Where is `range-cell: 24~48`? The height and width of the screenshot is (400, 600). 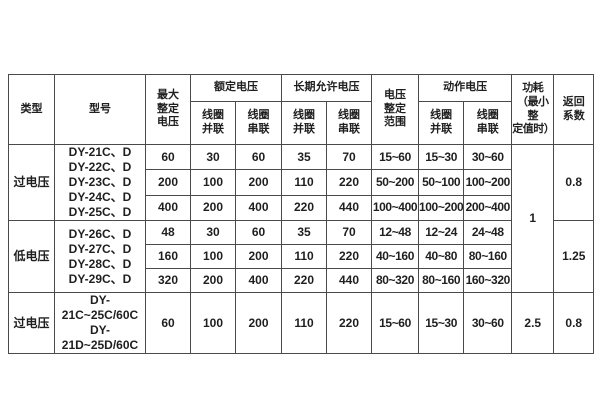 range-cell: 24~48 is located at coordinates (488, 232).